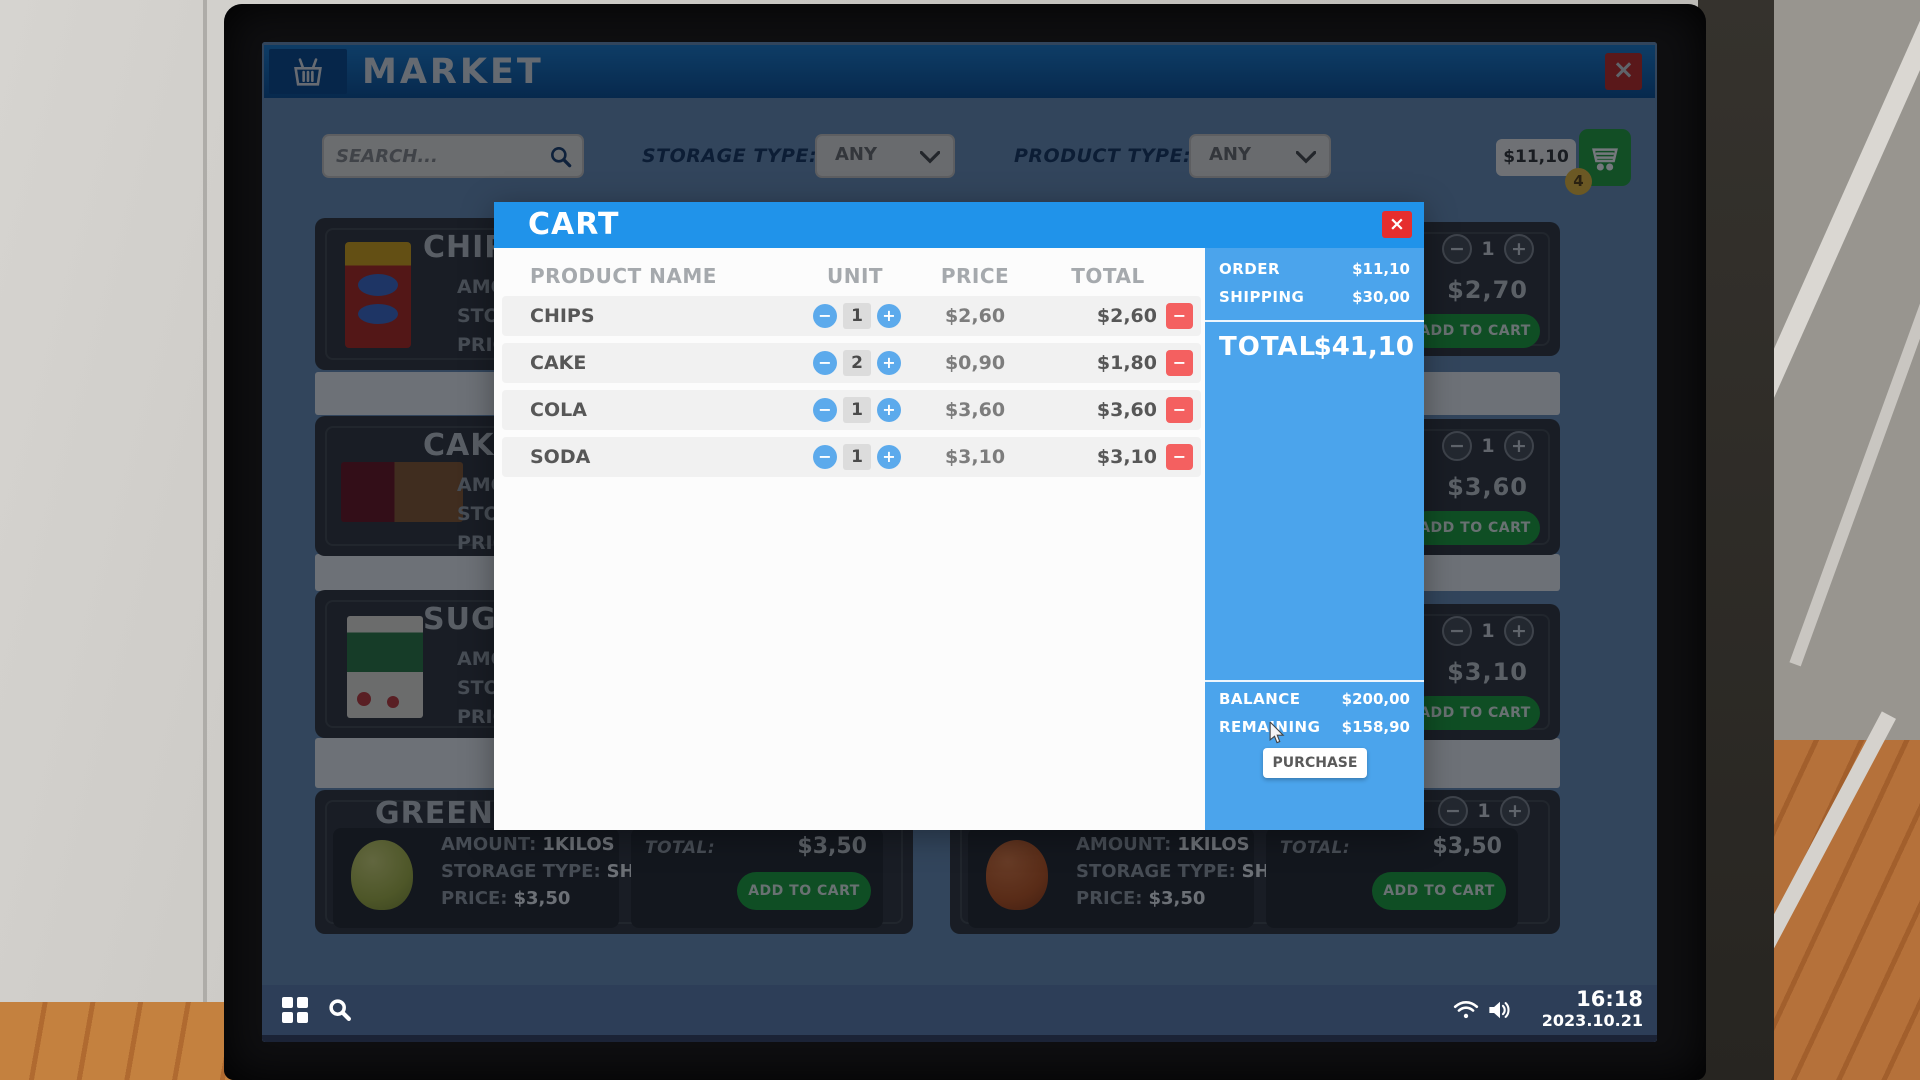 This screenshot has height=1080, width=1920. I want to click on item-price: $0,90, so click(975, 363).